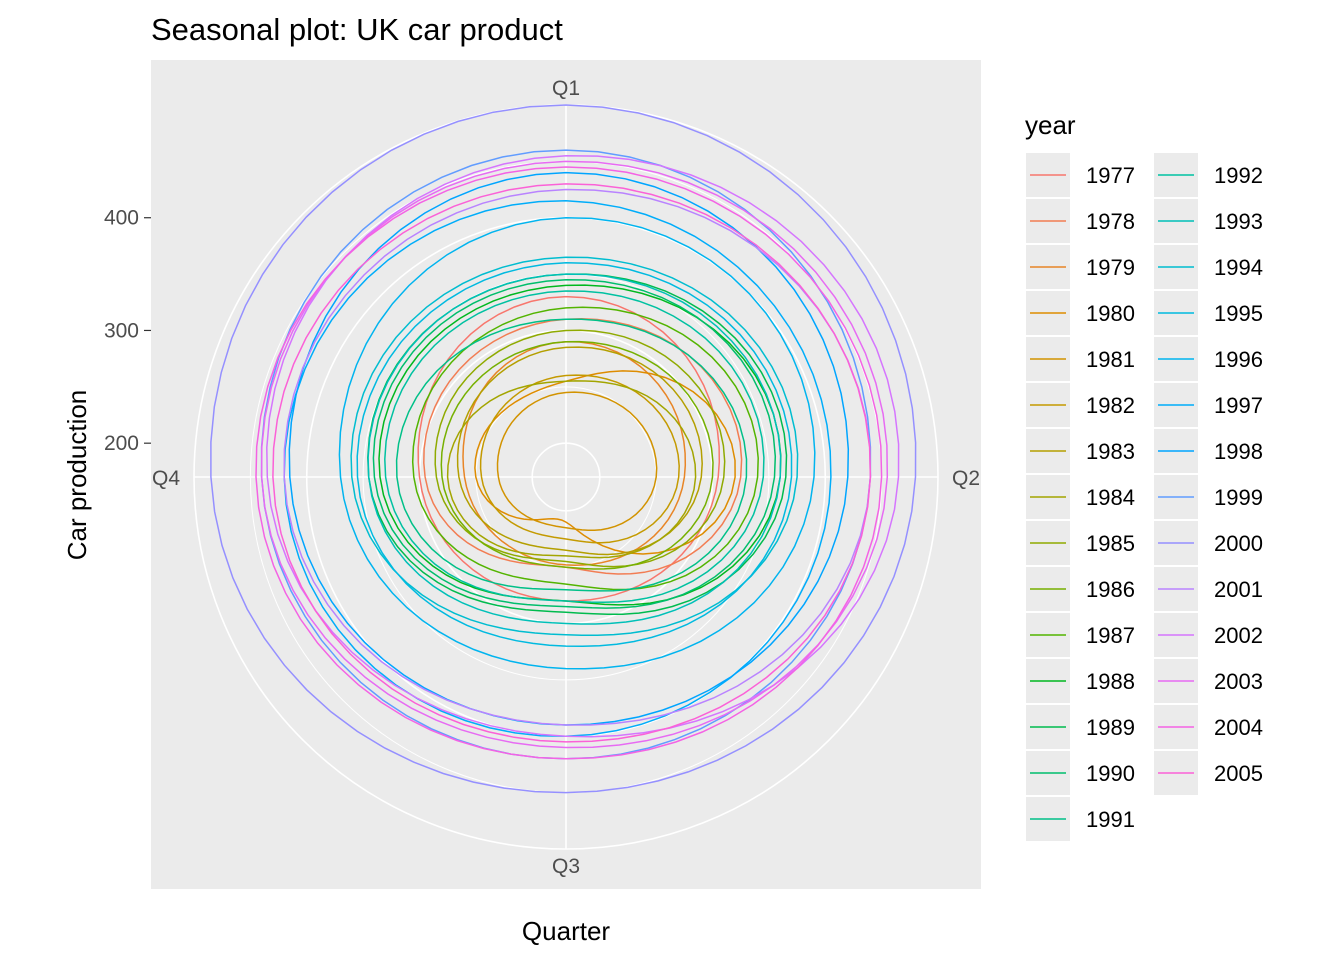  I want to click on legend-item-1990: 1990, so click(1080, 773).